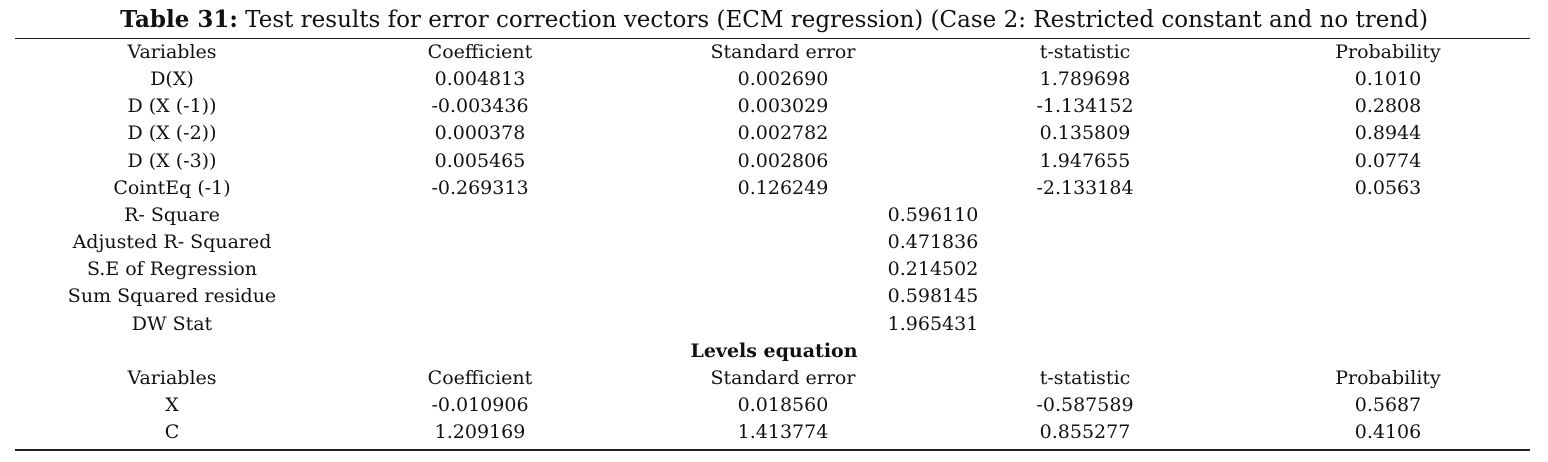 The image size is (1548, 462). I want to click on table-row: D(X) 0.004813 0.002690 1.789698 0.1010, so click(774, 79).